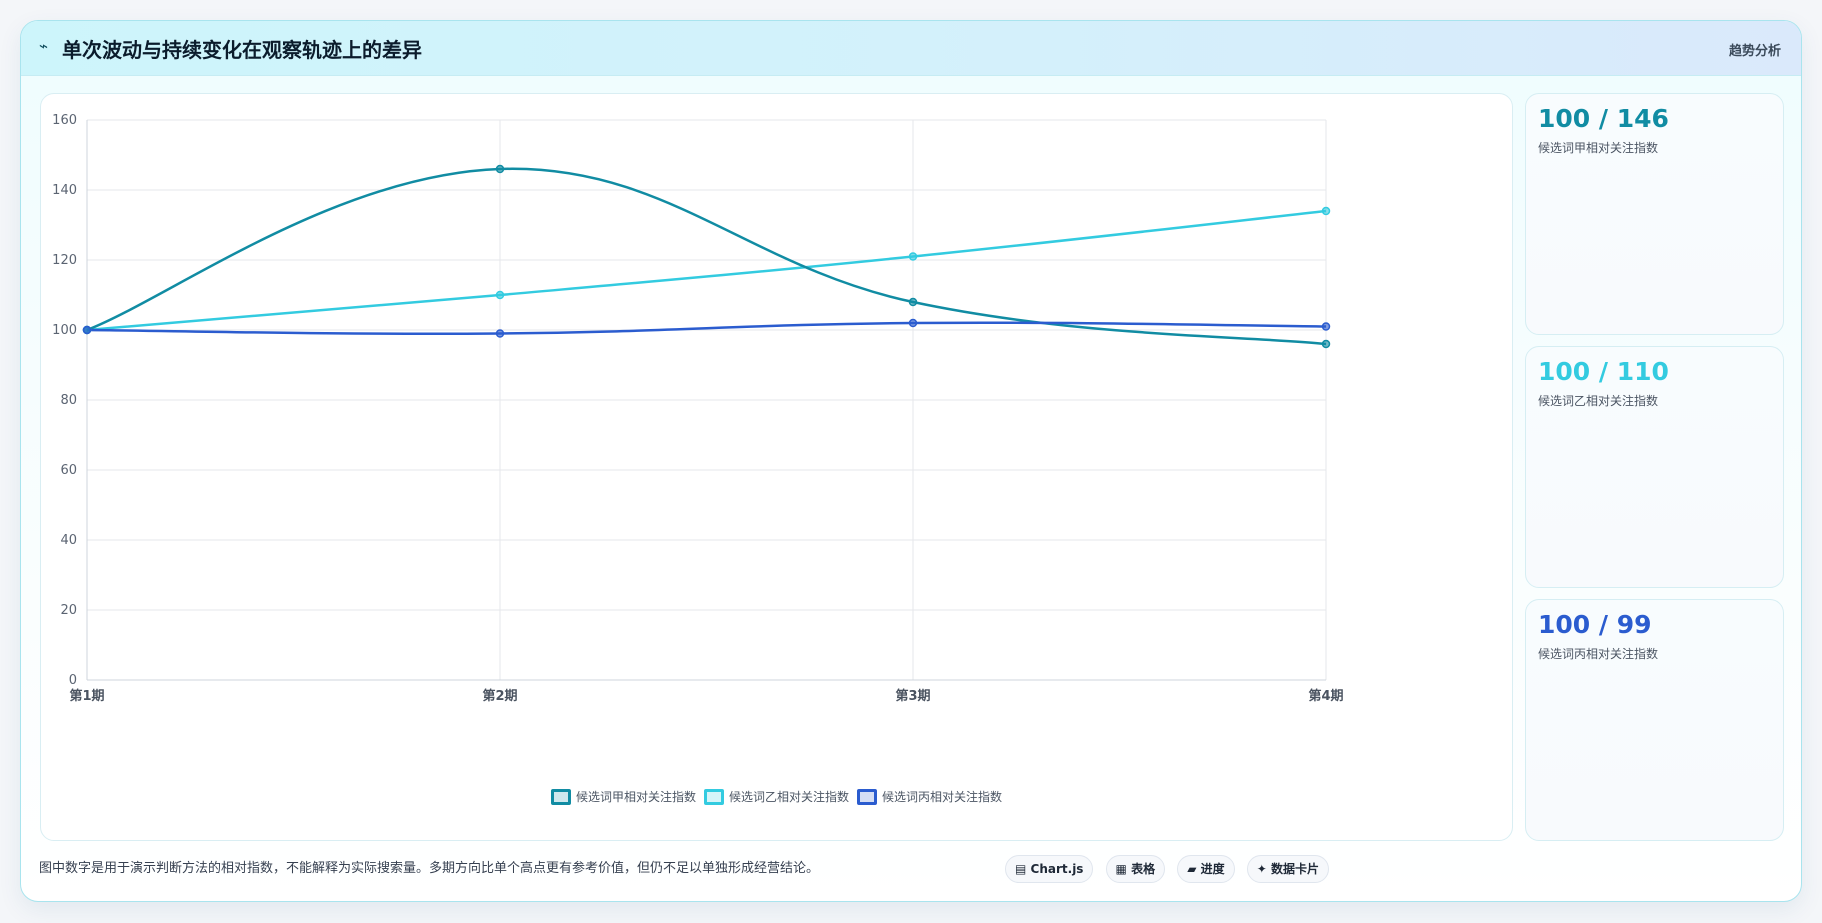  Describe the element at coordinates (1754, 51) in the screenshot. I see `category-tag: 趋势分析` at that location.